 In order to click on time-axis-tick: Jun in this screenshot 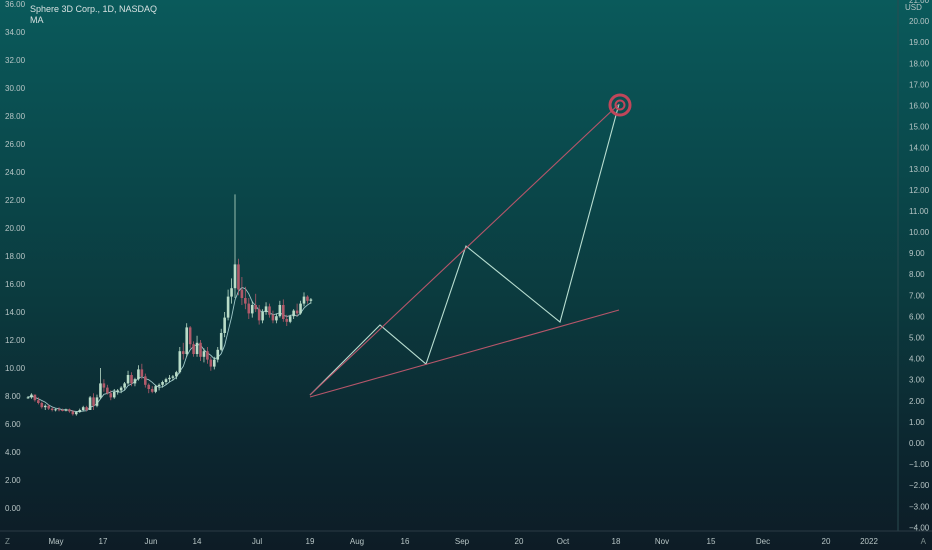, I will do `click(151, 541)`.